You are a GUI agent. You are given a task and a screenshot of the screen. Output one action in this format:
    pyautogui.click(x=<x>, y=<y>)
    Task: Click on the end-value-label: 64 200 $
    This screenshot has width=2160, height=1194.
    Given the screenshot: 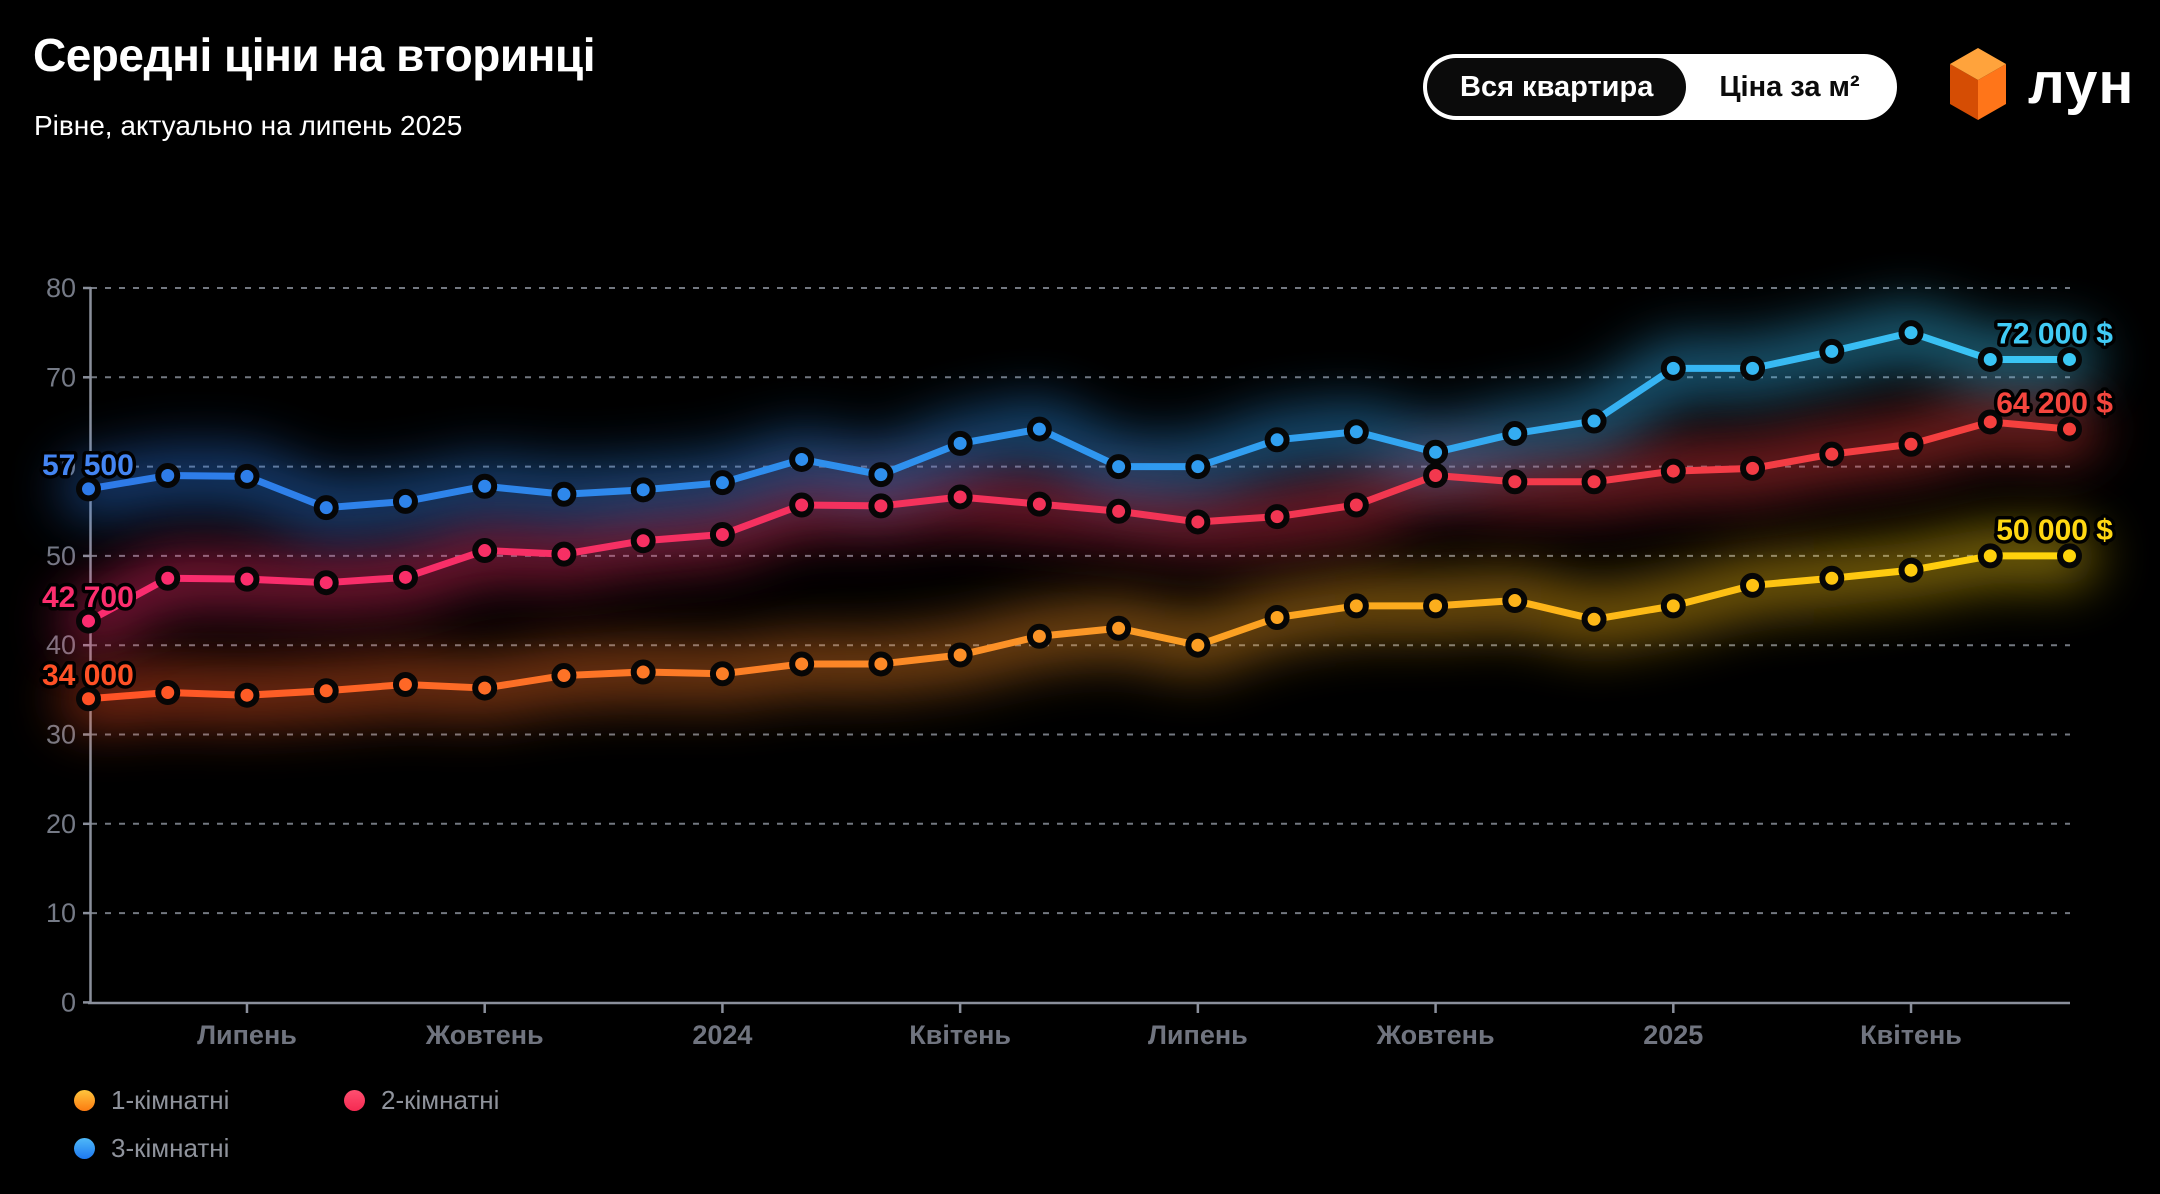 What is the action you would take?
    pyautogui.click(x=2054, y=403)
    